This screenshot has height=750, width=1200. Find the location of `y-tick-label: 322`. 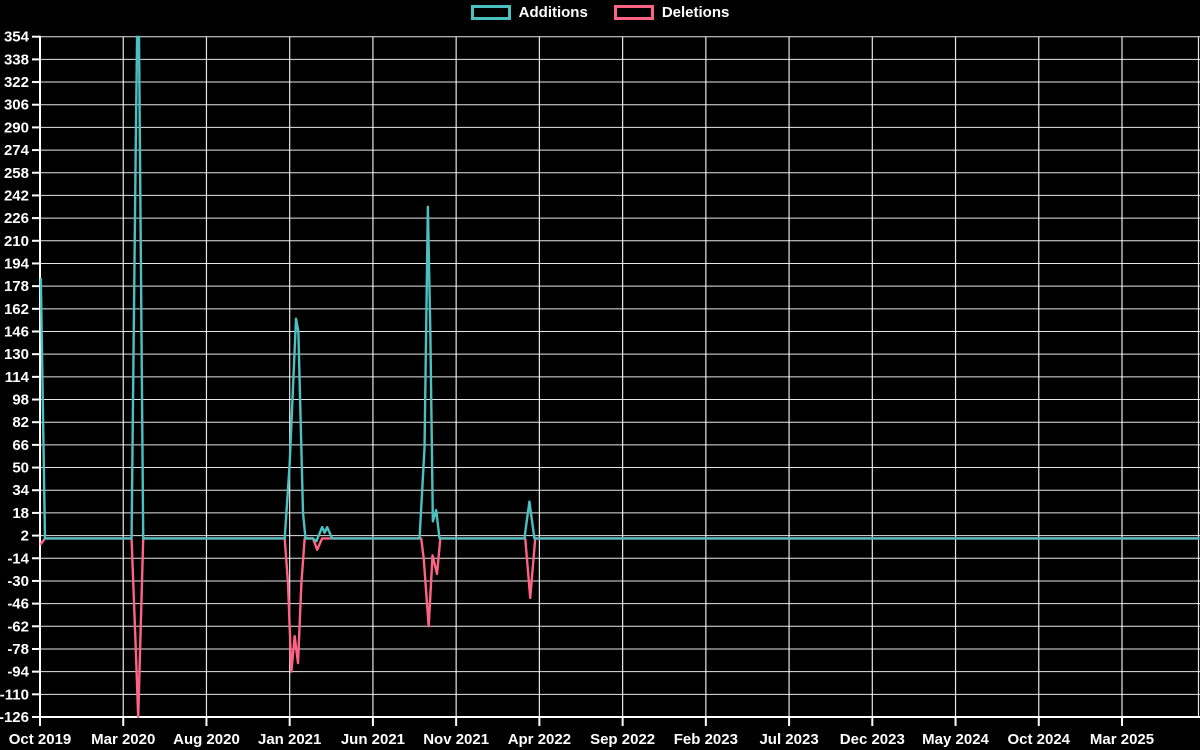

y-tick-label: 322 is located at coordinates (16, 82).